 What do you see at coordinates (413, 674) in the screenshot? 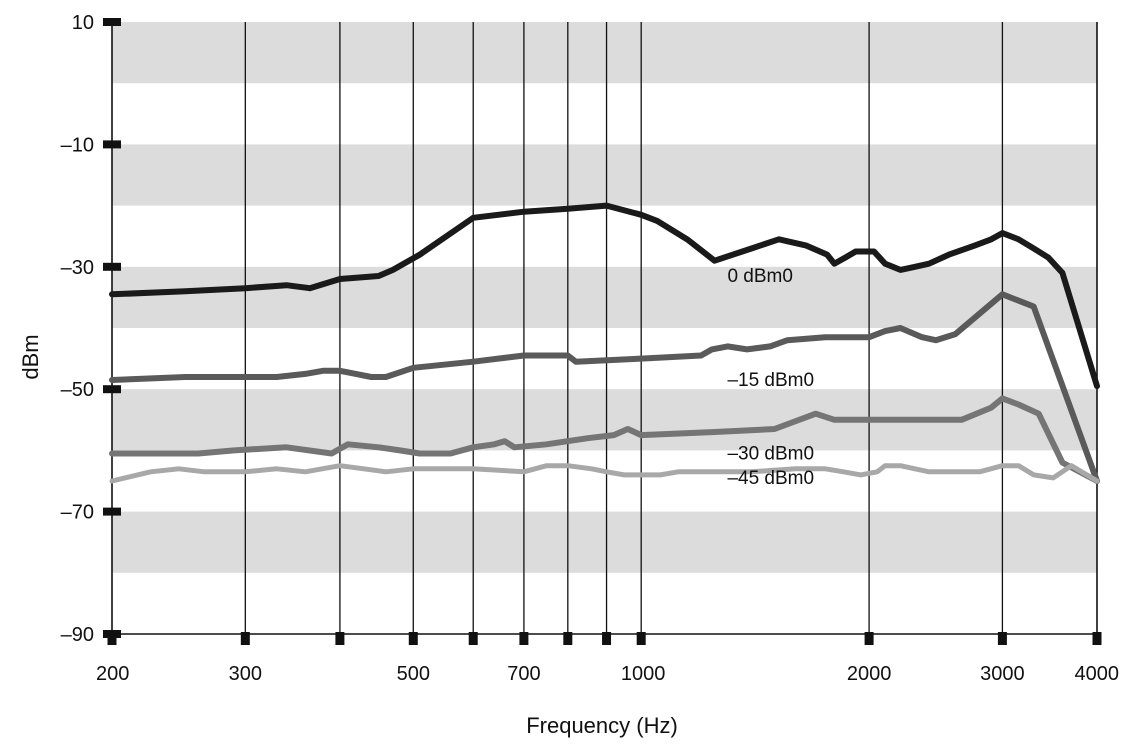
I see `x-tick-label: 500` at bounding box center [413, 674].